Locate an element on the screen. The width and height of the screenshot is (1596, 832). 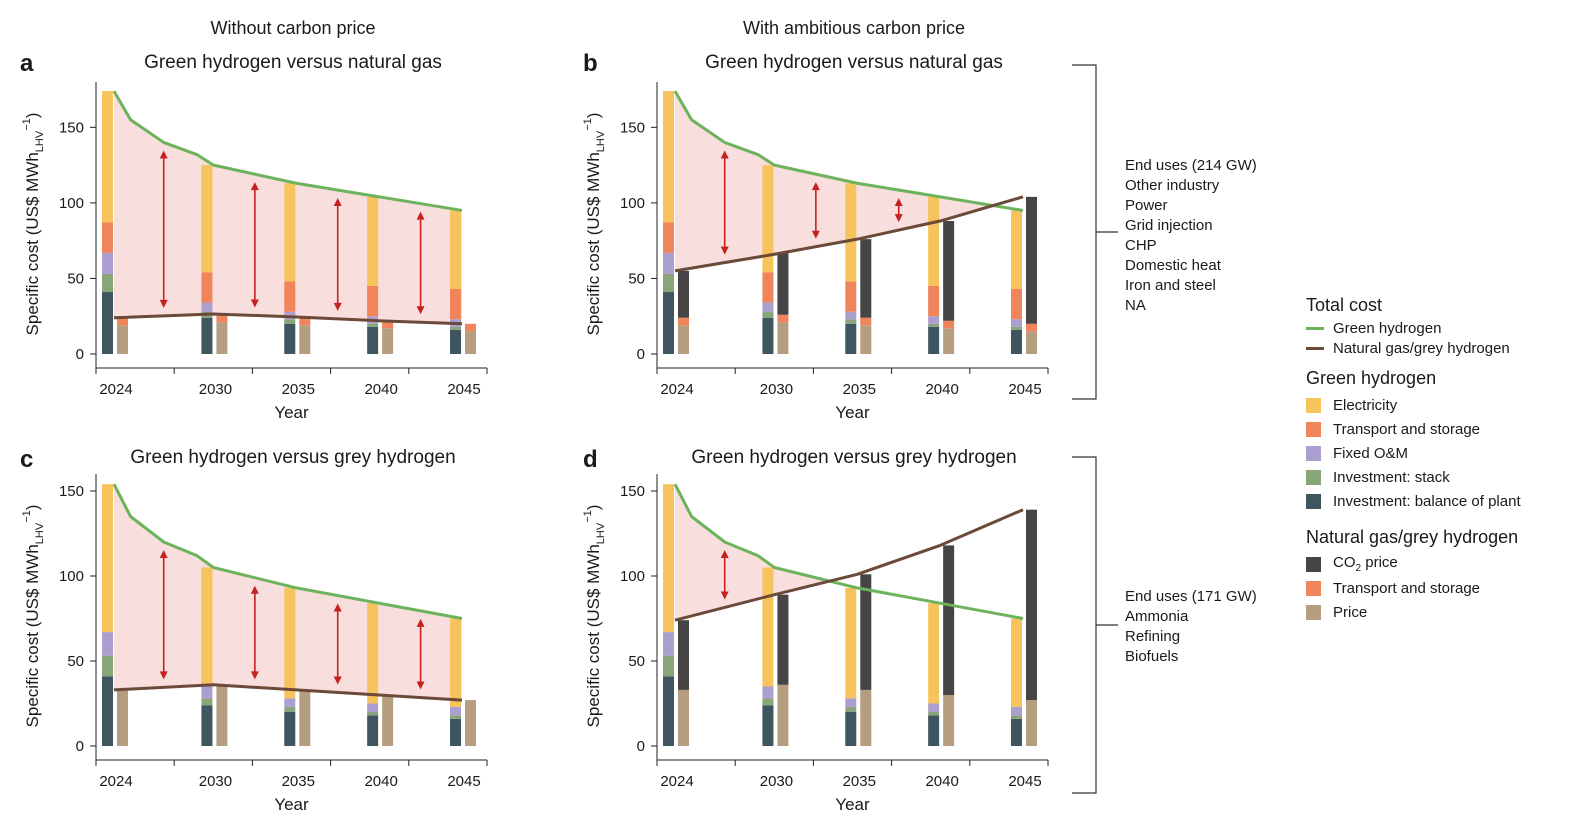
grey-bar-co2-2040 is located at coordinates (949, 271).